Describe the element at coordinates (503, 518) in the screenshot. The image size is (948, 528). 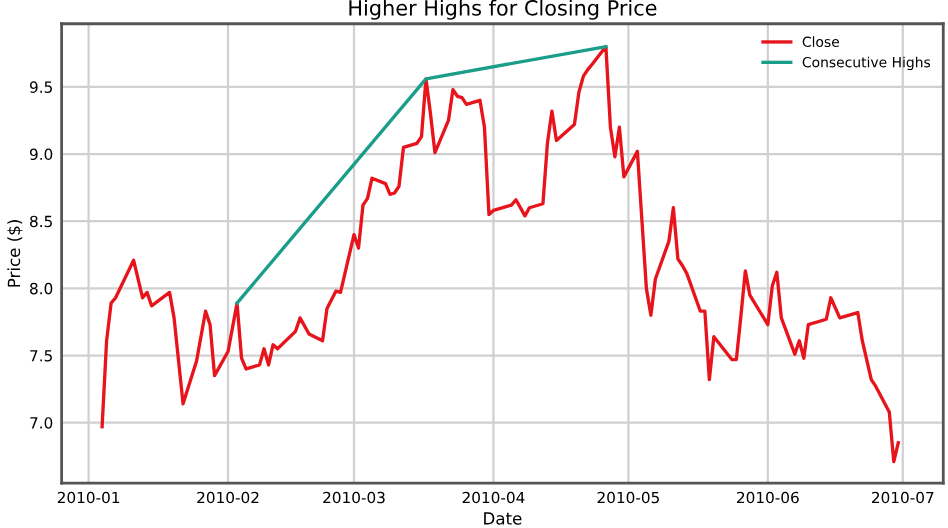
I see `x-axis-title: Date` at that location.